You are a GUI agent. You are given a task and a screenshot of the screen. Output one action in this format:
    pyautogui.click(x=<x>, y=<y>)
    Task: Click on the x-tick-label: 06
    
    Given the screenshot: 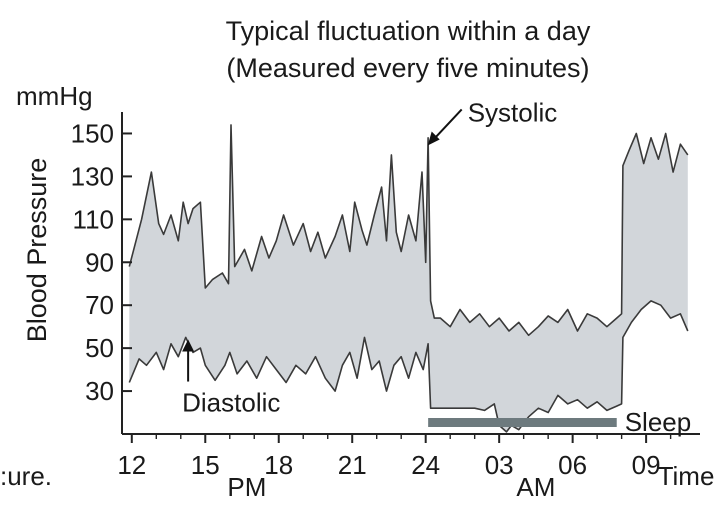 What is the action you would take?
    pyautogui.click(x=572, y=465)
    